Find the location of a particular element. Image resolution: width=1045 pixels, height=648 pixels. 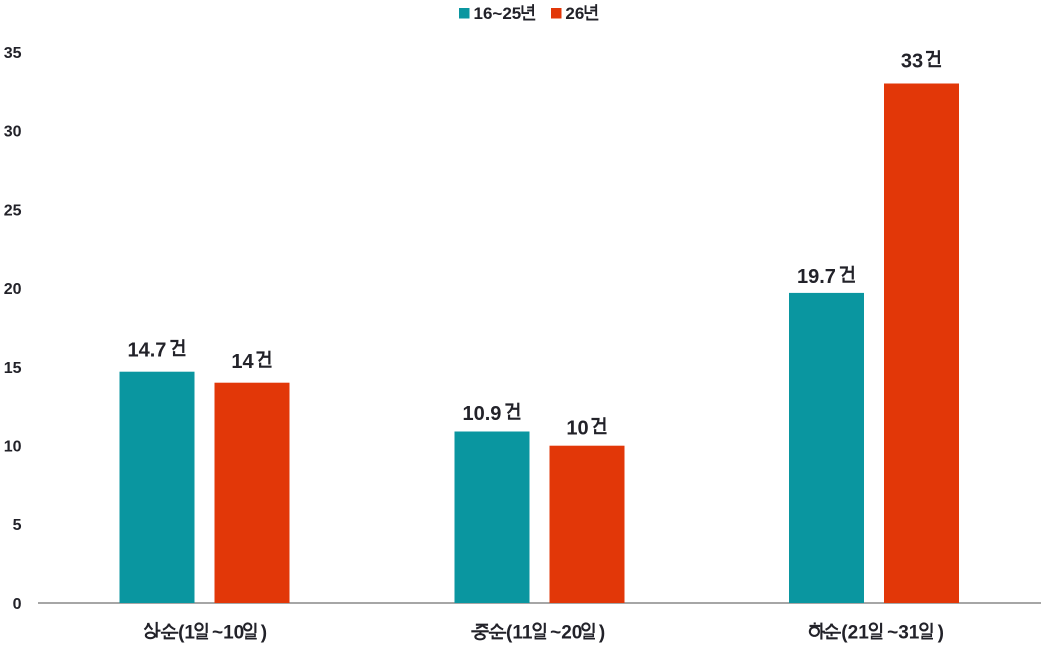

svg-text: ~10 is located at coordinates (228, 633).